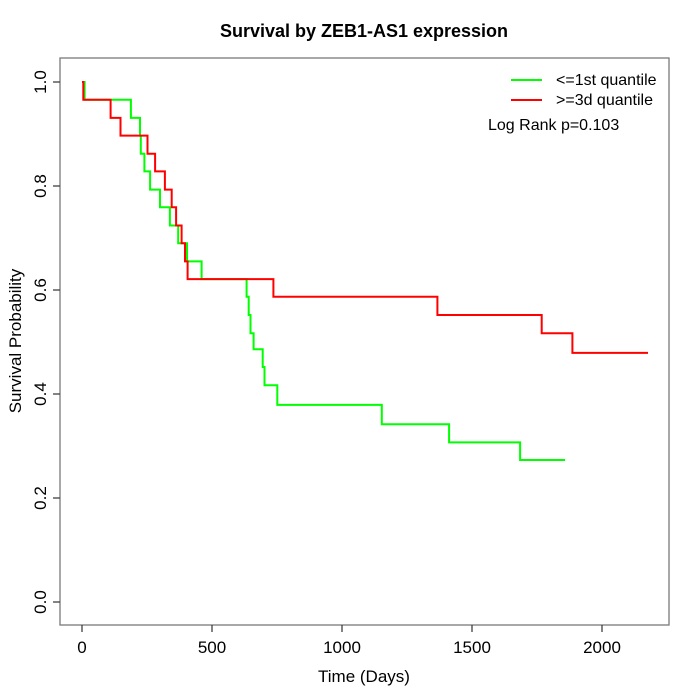 The image size is (700, 700). Describe the element at coordinates (526, 90) in the screenshot. I see `legend-line-layer` at that location.